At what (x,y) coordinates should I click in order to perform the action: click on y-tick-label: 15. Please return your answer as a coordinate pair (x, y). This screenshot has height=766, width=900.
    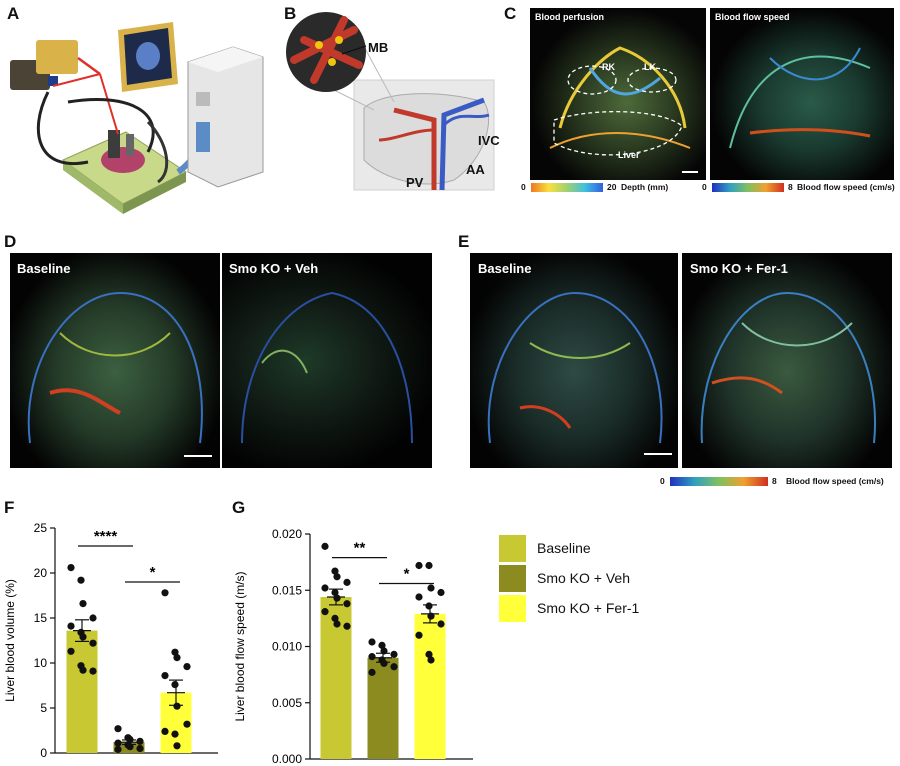
    Looking at the image, I should click on (41, 618).